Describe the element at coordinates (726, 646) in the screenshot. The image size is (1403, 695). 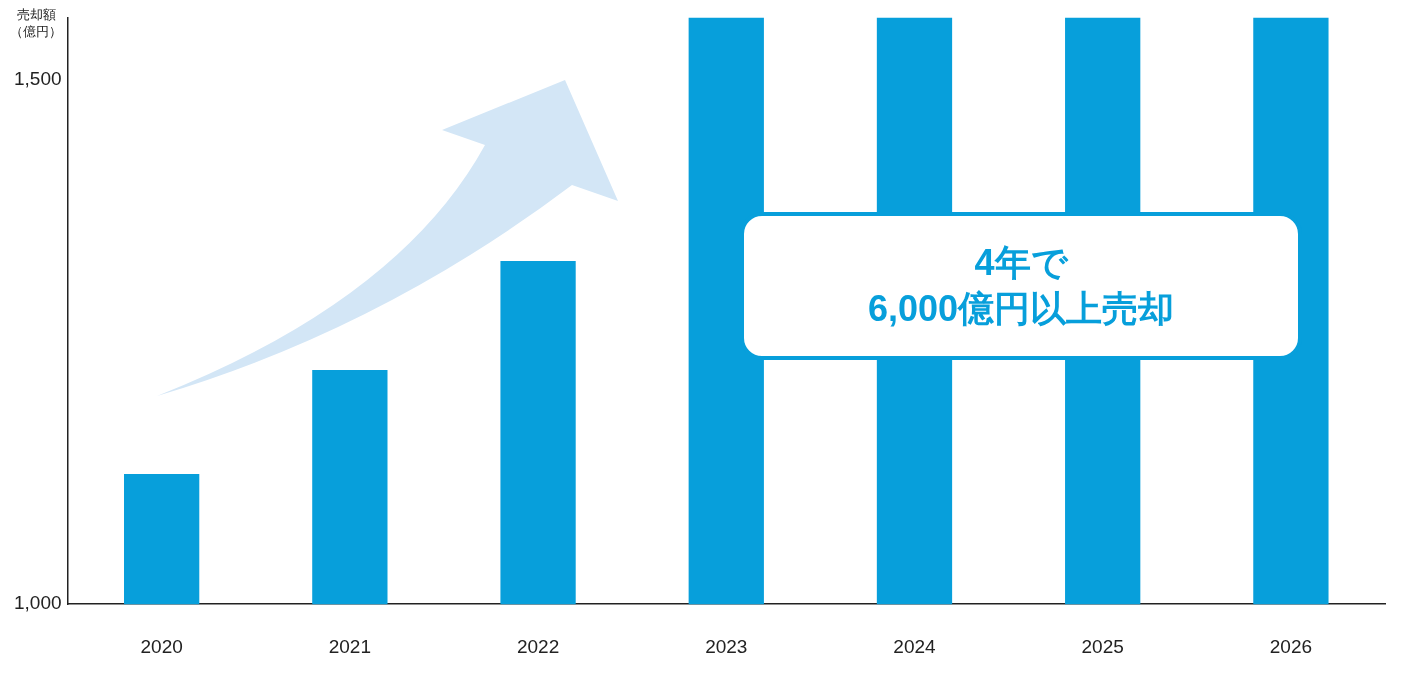
I see `x-tick-label: 2023` at that location.